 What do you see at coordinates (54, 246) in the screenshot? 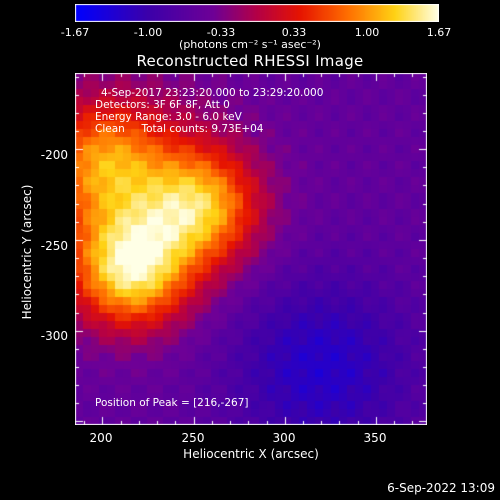
I see `y-tick-label: -250` at bounding box center [54, 246].